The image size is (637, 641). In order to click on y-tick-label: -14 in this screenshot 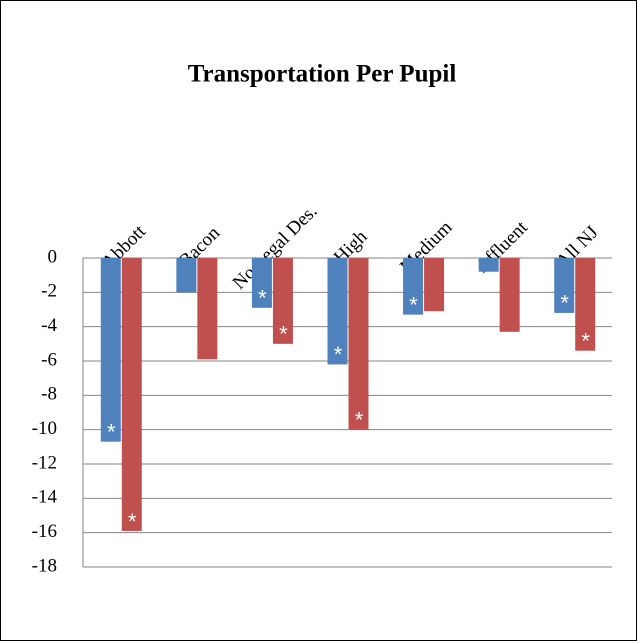, I will do `click(45, 497)`.